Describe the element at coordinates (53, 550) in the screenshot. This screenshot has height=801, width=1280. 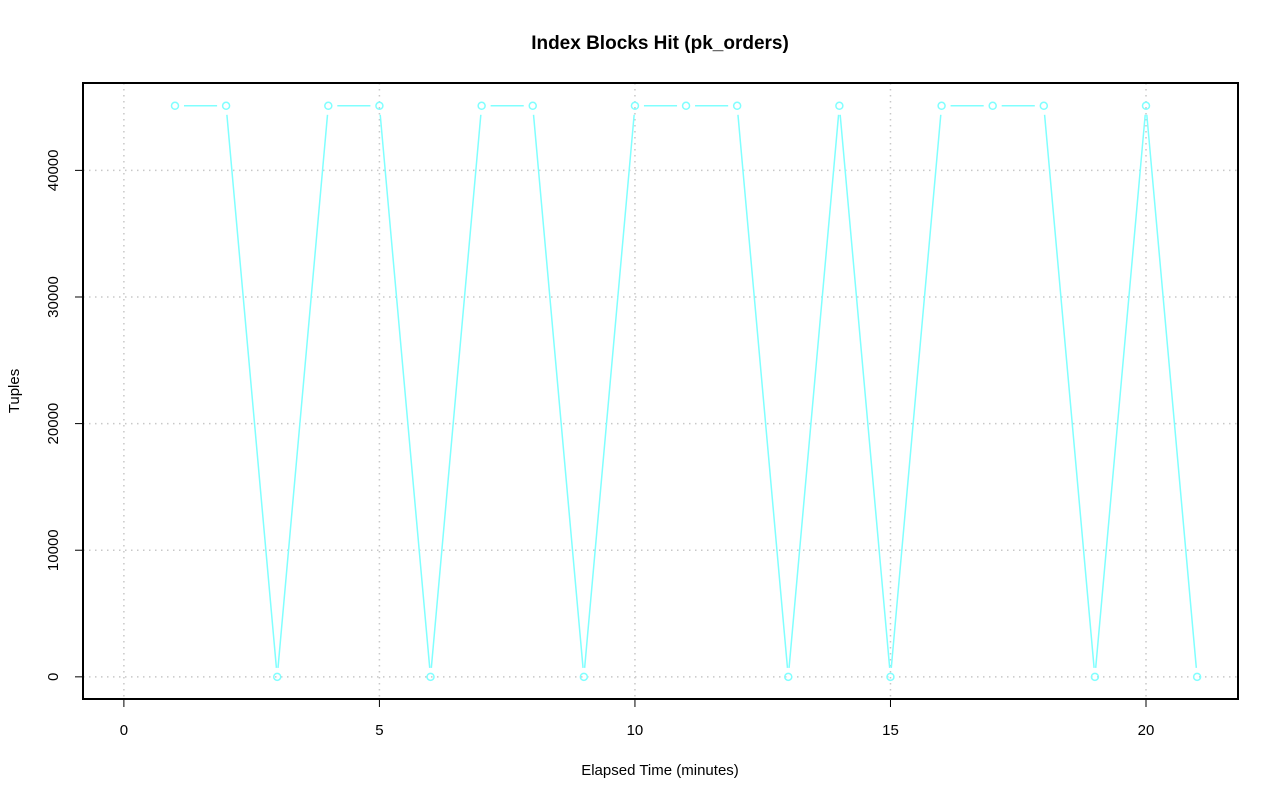
I see `y-tick-label: 10000` at that location.